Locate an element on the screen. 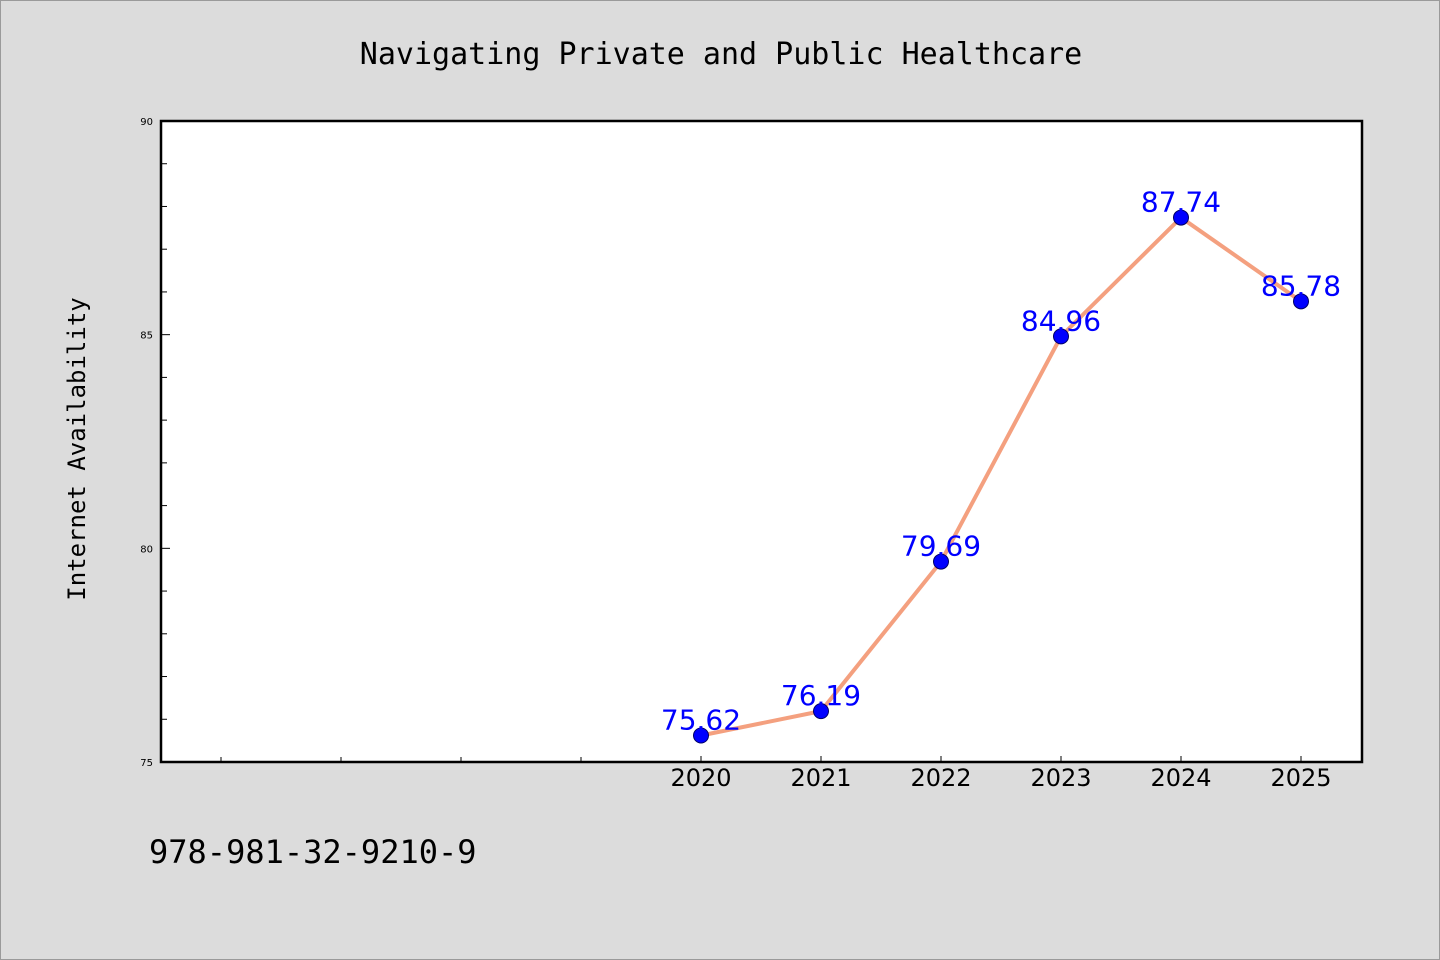 Image resolution: width=1440 pixels, height=960 pixels. isbn-footer: 978-981-32-9210-9 is located at coordinates (313, 852).